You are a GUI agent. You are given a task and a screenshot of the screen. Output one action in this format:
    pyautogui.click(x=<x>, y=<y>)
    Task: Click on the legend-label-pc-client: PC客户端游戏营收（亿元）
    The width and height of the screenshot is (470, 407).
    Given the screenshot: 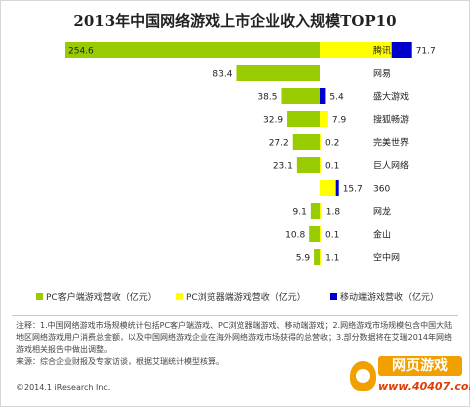 What is the action you would take?
    pyautogui.click(x=101, y=298)
    